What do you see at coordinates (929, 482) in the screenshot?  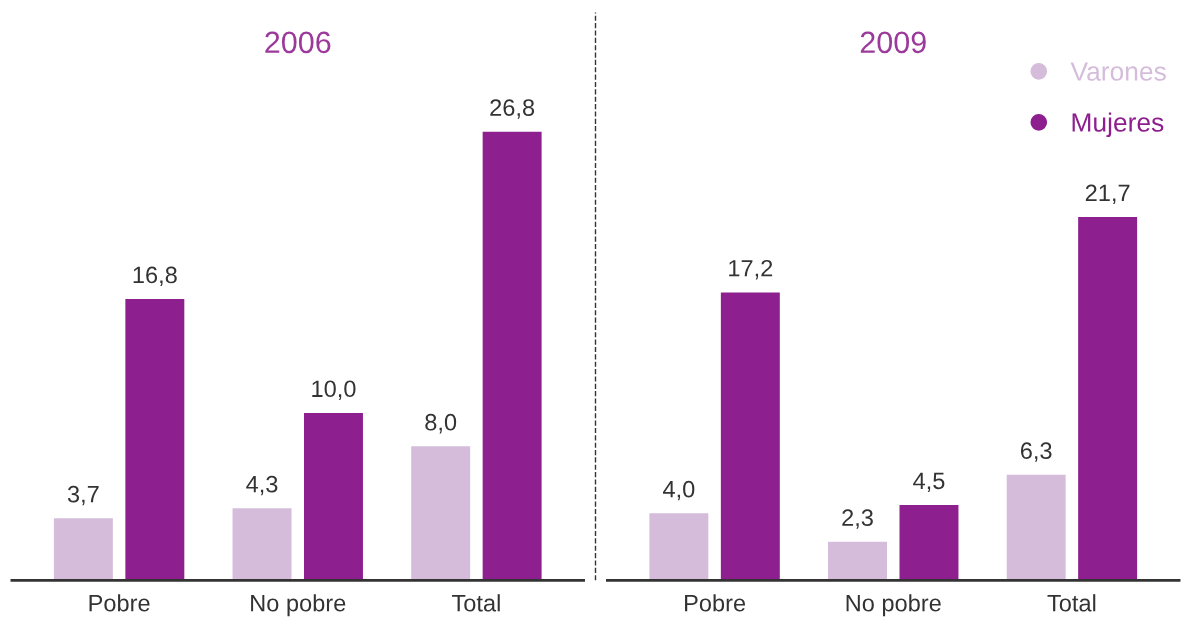 I see `data-label: 4,5` at bounding box center [929, 482].